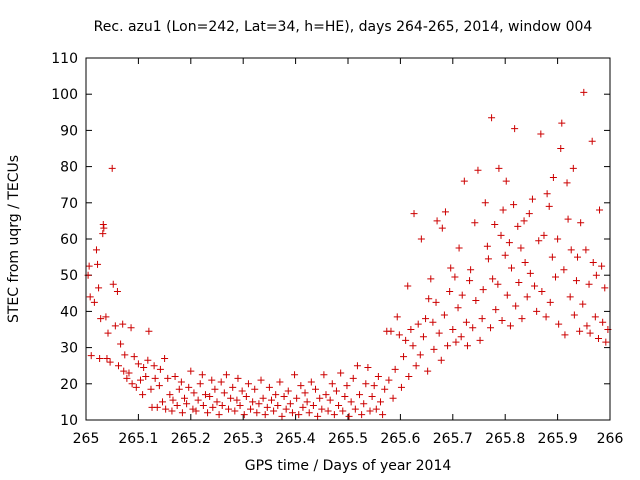  What do you see at coordinates (243, 439) in the screenshot?
I see `x-tick-label: 265.3` at bounding box center [243, 439].